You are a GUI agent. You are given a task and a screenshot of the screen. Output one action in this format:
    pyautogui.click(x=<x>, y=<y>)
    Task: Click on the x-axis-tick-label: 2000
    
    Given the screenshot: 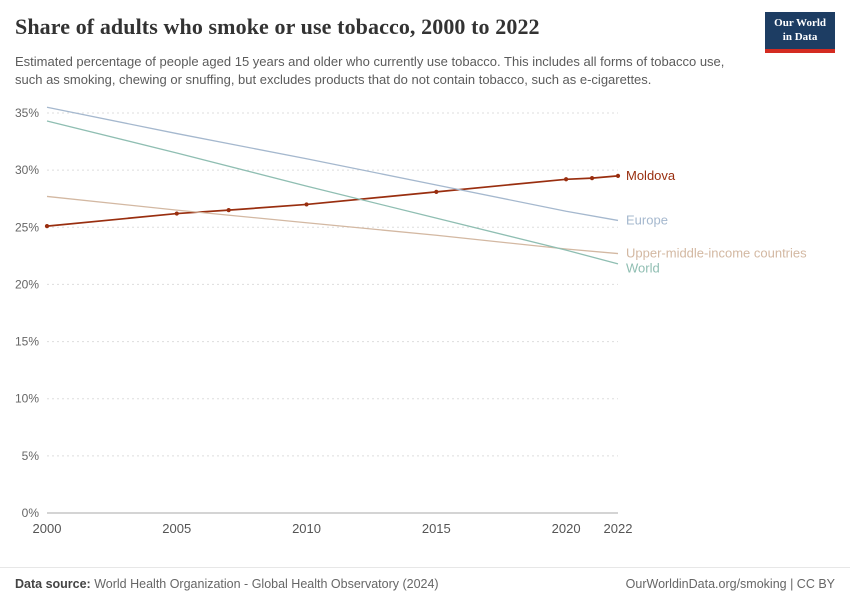 What is the action you would take?
    pyautogui.click(x=47, y=528)
    